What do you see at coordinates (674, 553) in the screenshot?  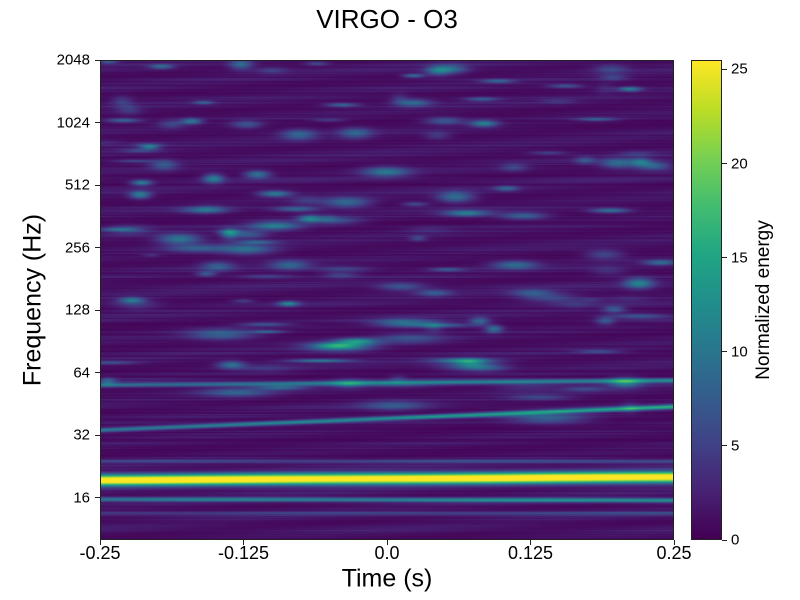 I see `x-tick-label: 0.25` at bounding box center [674, 553].